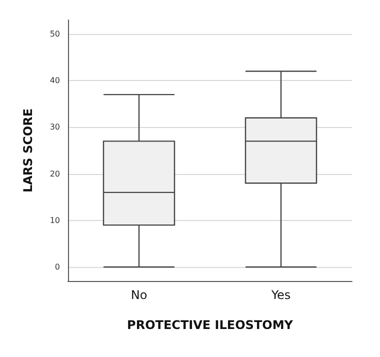  Describe the element at coordinates (280, 295) in the screenshot. I see `x-tick-label: Yes` at that location.